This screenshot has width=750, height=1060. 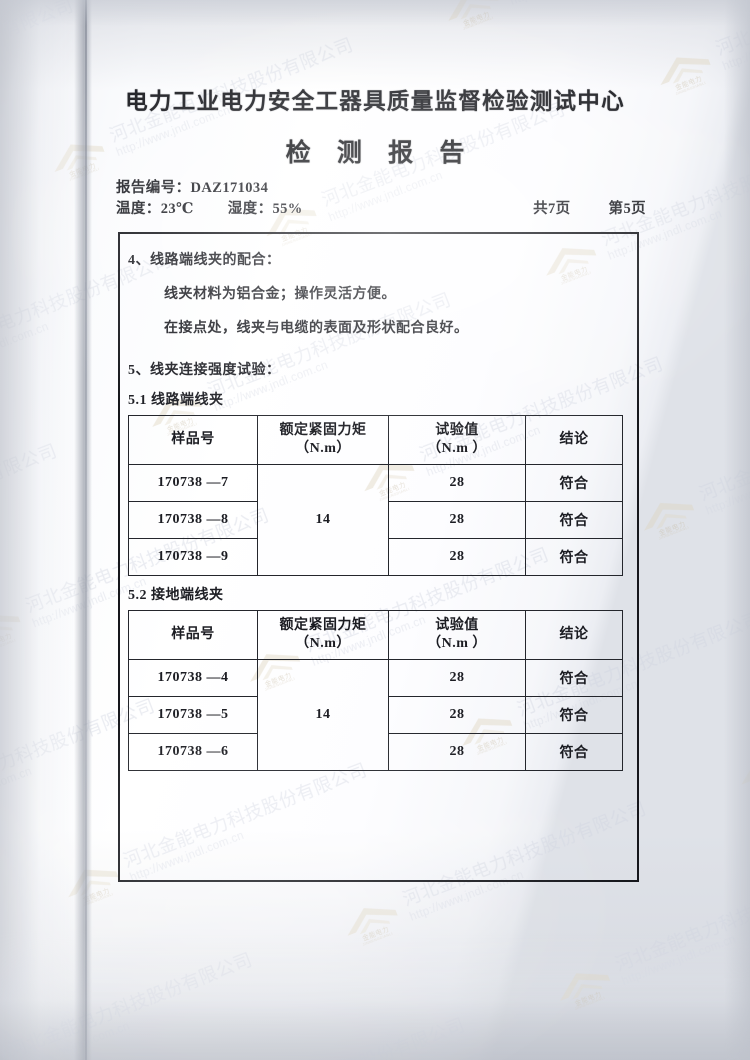 I want to click on table-line-end-clamp: 样品号 额定紧固力矩 （N.m） 试验值 （N.m ） 结论, so click(x=375, y=495).